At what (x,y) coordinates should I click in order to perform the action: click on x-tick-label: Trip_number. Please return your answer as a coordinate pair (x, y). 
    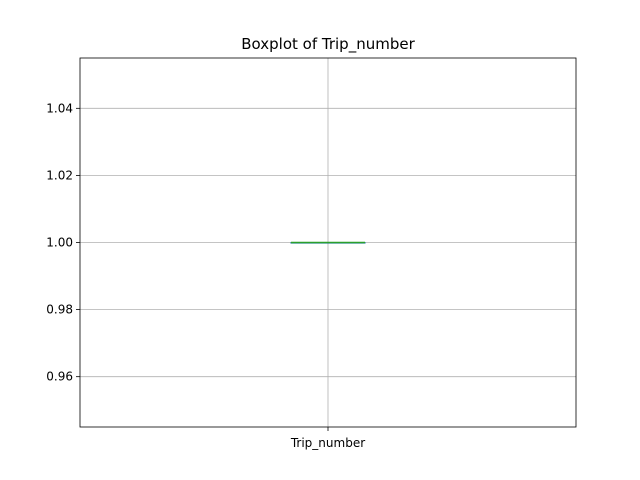
    Looking at the image, I should click on (327, 443).